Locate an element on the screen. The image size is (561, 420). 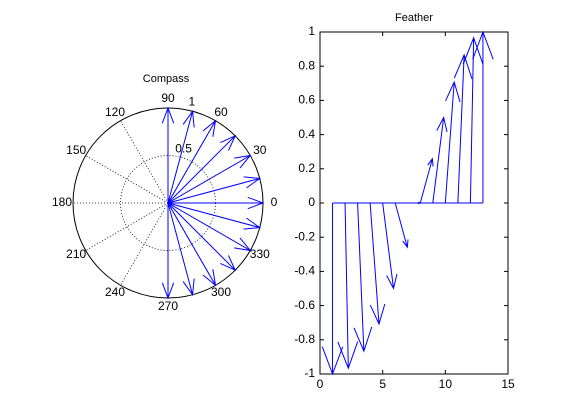
radius-label: 0.5 is located at coordinates (183, 148).